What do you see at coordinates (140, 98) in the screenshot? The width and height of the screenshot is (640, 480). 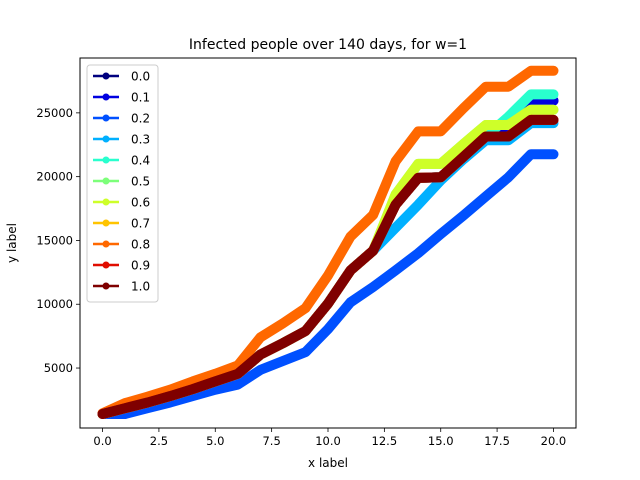 I see `legend-label: 0.1` at bounding box center [140, 98].